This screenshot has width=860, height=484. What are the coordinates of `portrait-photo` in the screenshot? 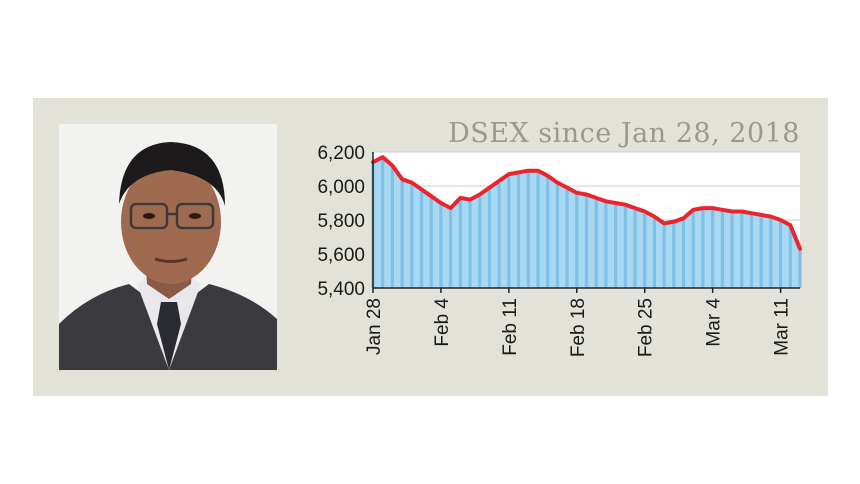 It's located at (168, 247).